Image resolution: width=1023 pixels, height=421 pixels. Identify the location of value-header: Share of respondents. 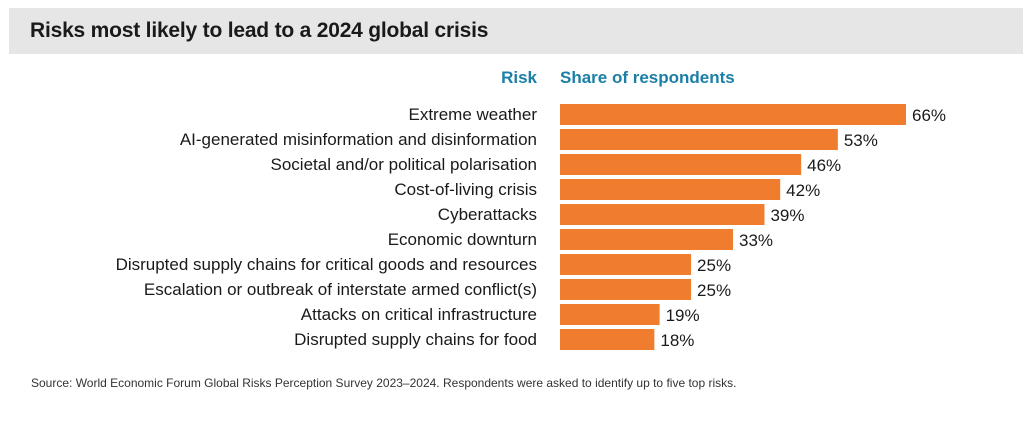
(647, 77).